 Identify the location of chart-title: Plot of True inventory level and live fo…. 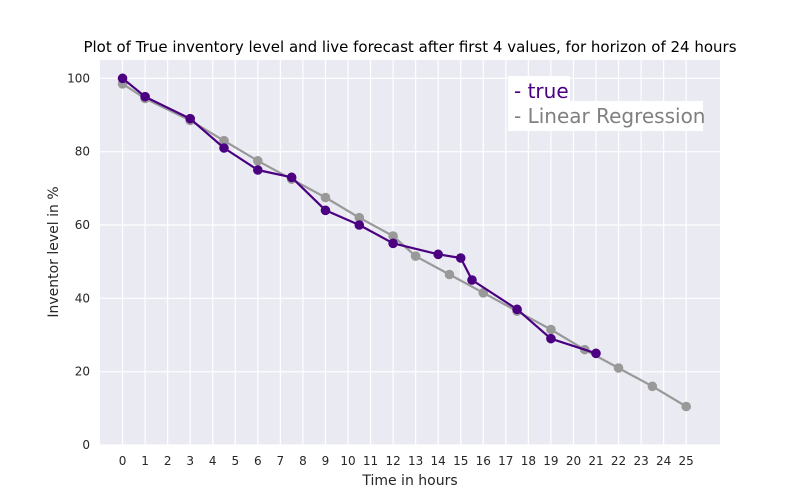
(409, 47).